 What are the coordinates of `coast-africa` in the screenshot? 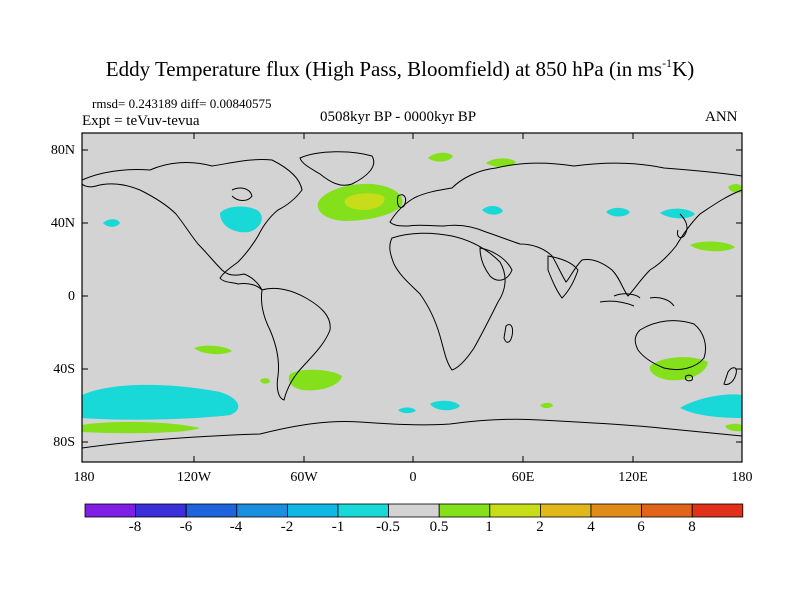 It's located at (447, 301).